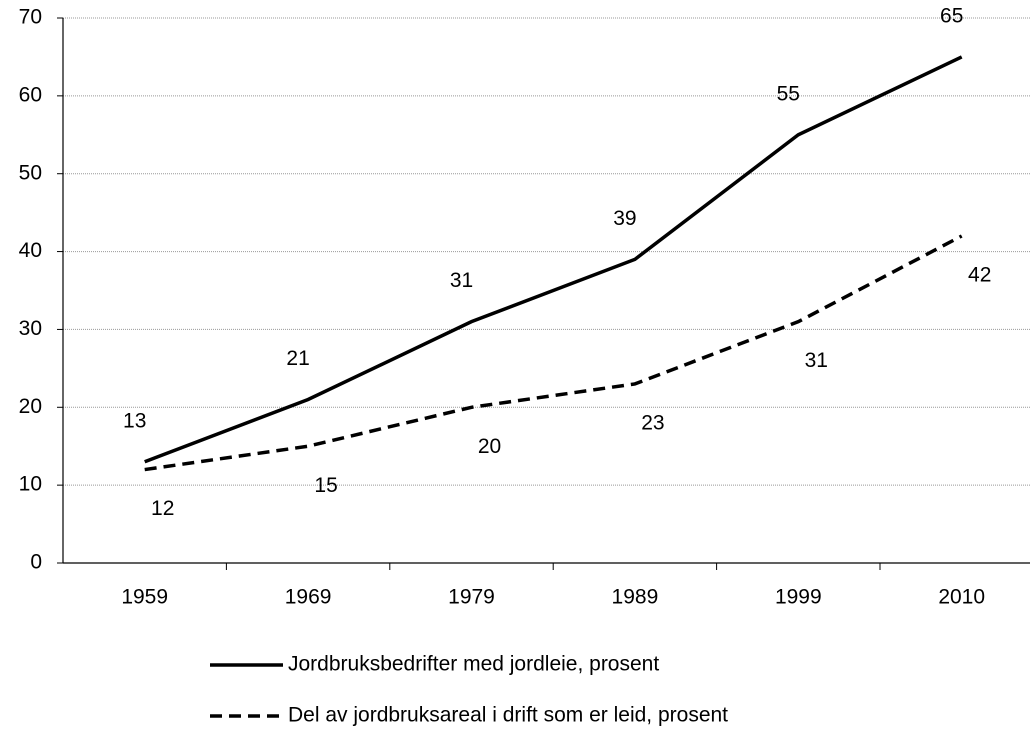  I want to click on y-tick-label: 30, so click(30, 328).